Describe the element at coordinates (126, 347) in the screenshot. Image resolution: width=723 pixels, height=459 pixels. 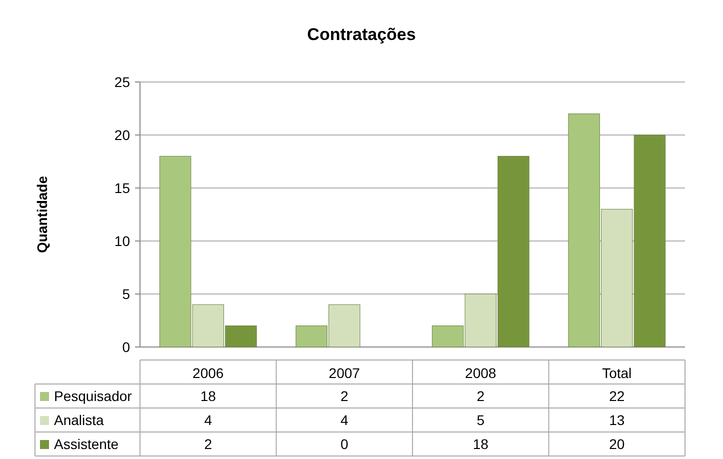
I see `y-tick-label: 0` at that location.